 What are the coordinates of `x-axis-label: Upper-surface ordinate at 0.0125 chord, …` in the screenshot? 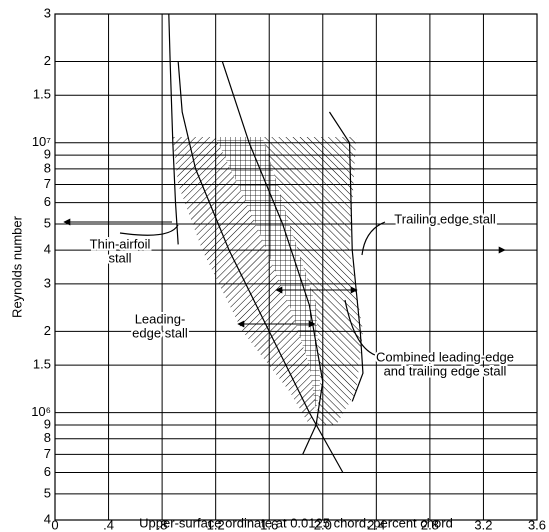 It's located at (296, 522).